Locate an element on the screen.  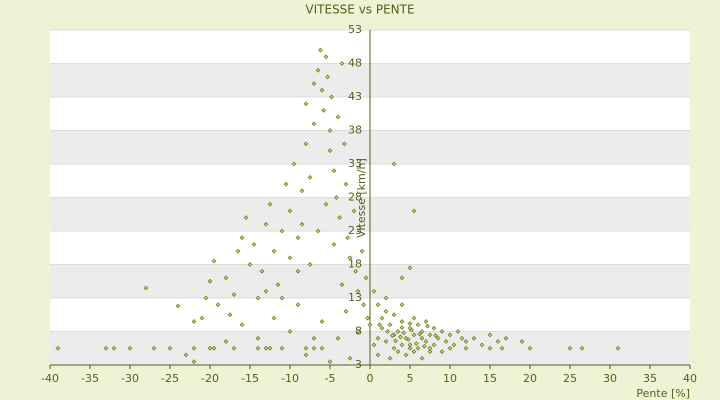
x-tick-label: -25 is located at coordinates (170, 378).